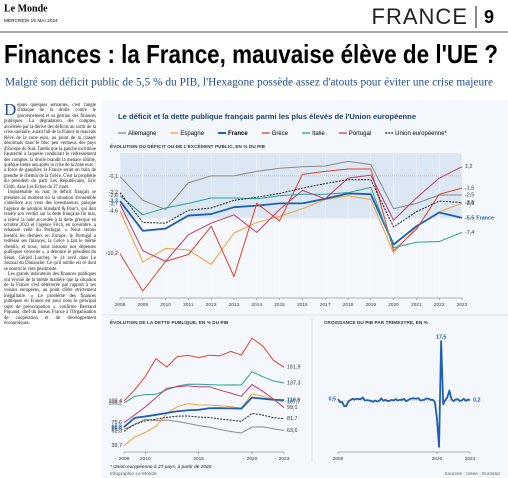  What do you see at coordinates (26, 8) in the screenshot?
I see `logo: Le Monde` at bounding box center [26, 8].